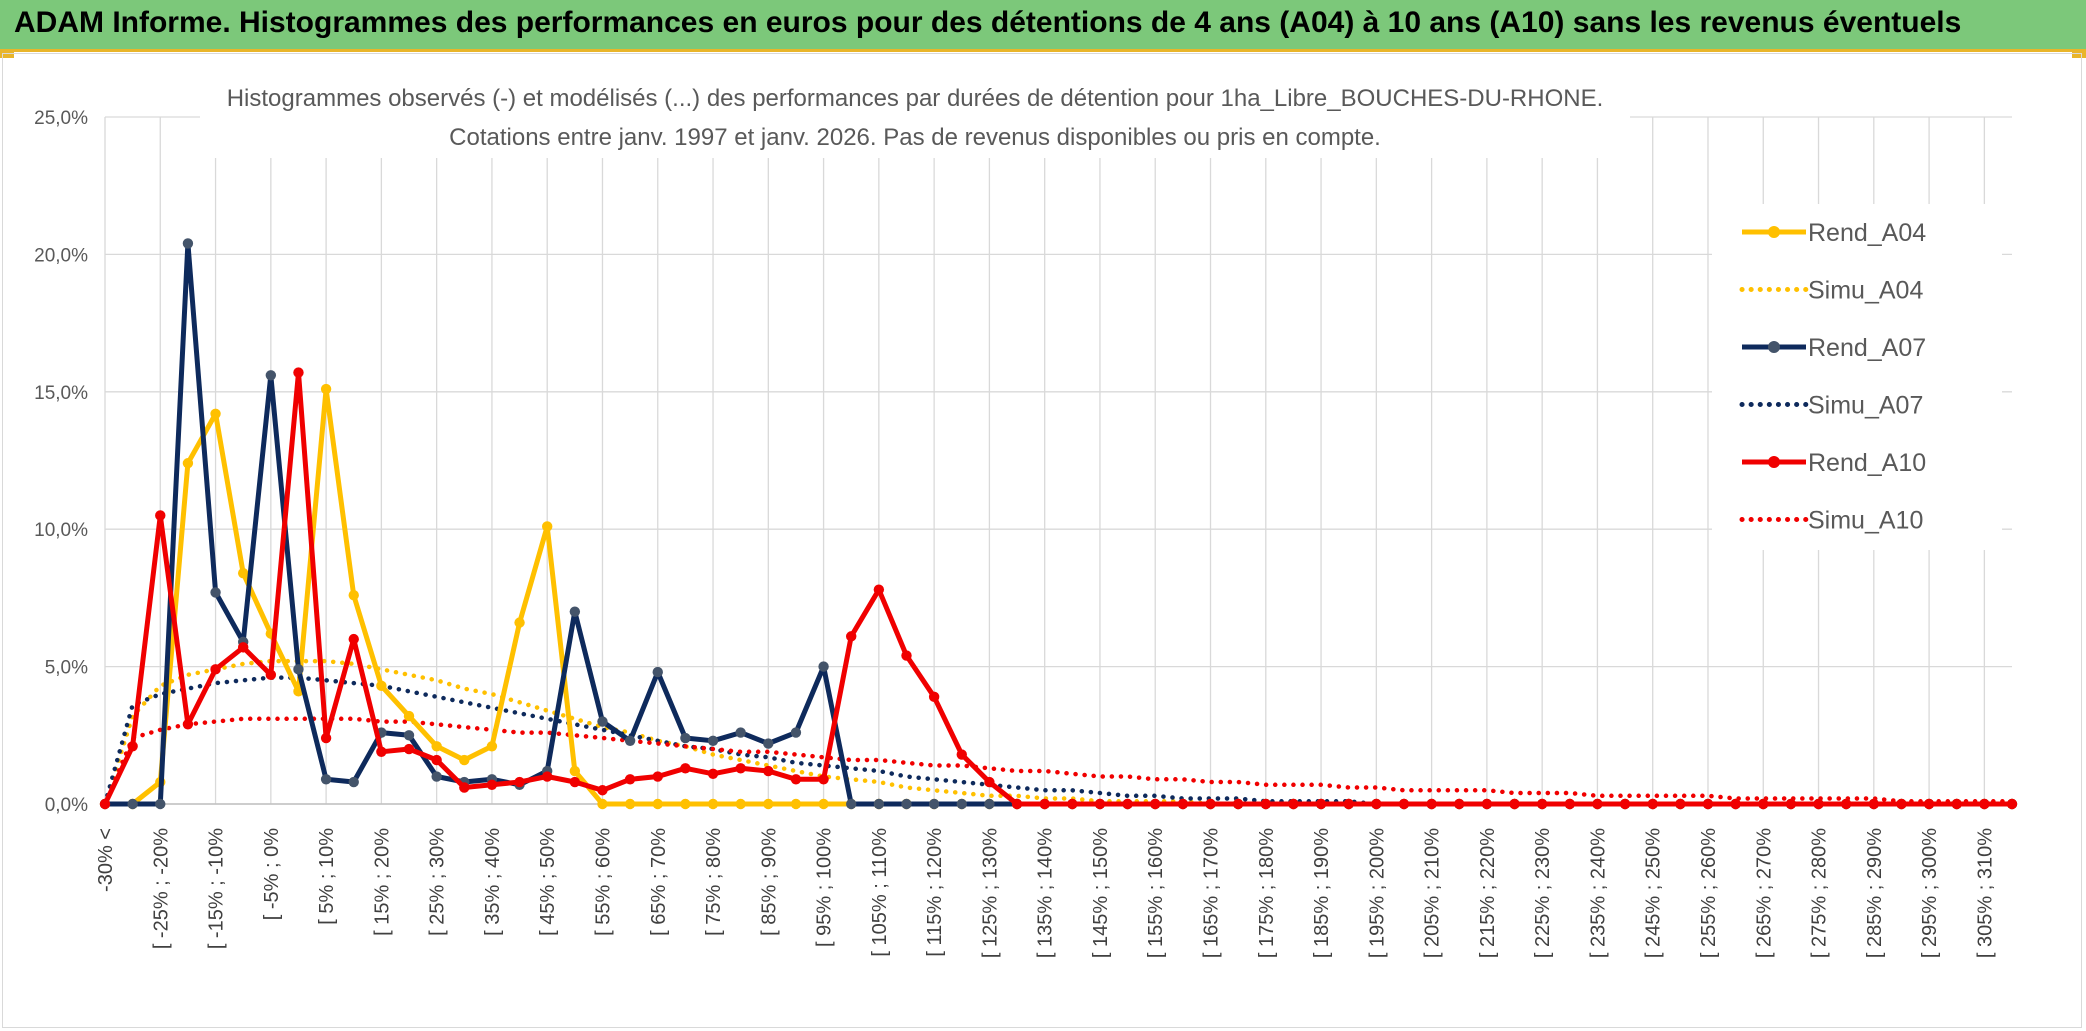 This screenshot has height=1031, width=2086. What do you see at coordinates (1820, 893) in the screenshot?
I see `x-tick-label: [ 275% ; 280%` at bounding box center [1820, 893].